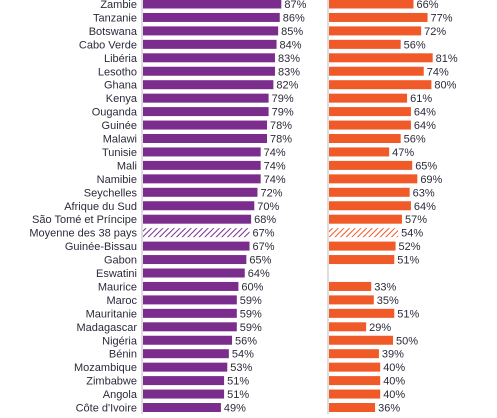  Describe the element at coordinates (412, 234) in the screenshot. I see `right-value-label: 54%` at that location.